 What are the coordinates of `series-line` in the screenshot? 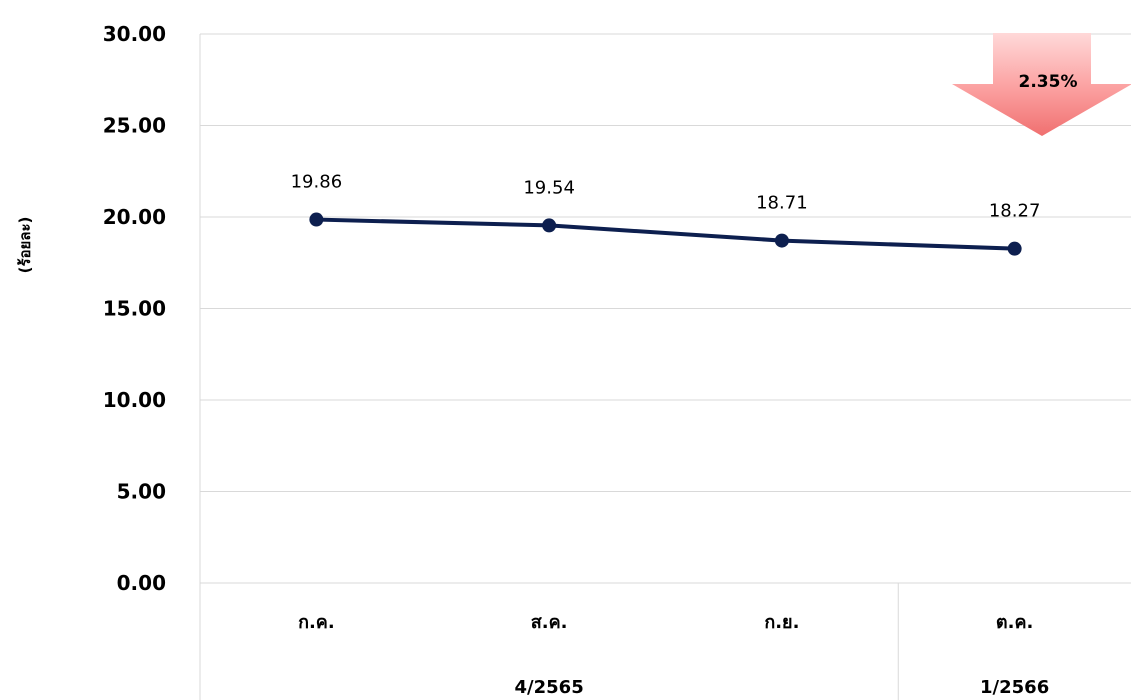 It's located at (665, 234).